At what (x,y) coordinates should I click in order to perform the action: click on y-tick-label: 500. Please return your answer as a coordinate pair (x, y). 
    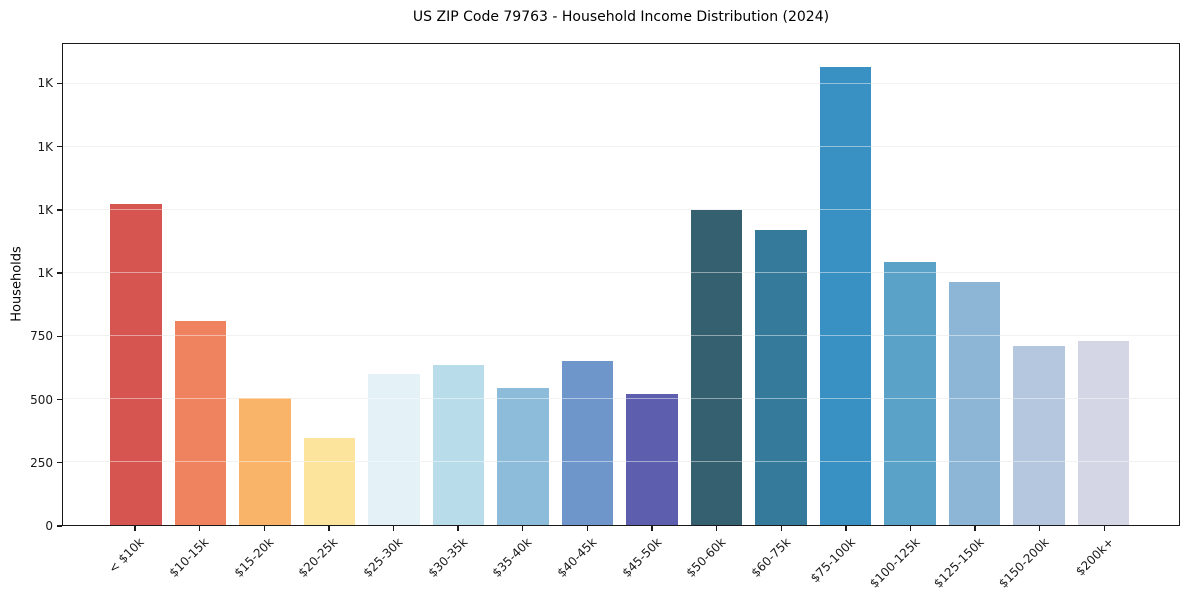
    Looking at the image, I should click on (41, 399).